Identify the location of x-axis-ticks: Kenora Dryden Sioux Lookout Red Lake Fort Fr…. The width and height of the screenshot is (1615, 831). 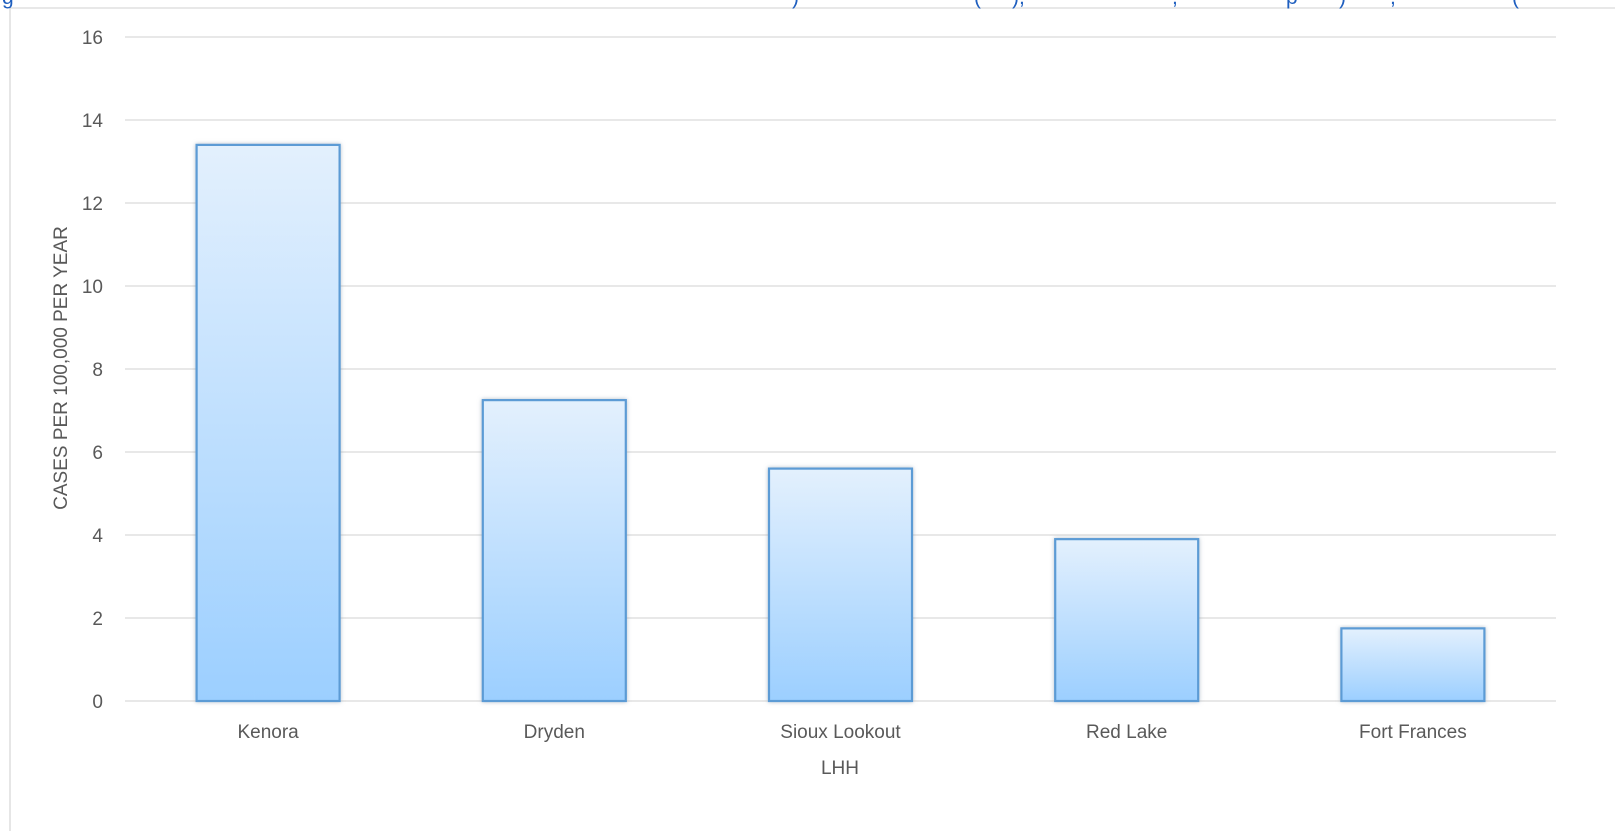
(851, 732).